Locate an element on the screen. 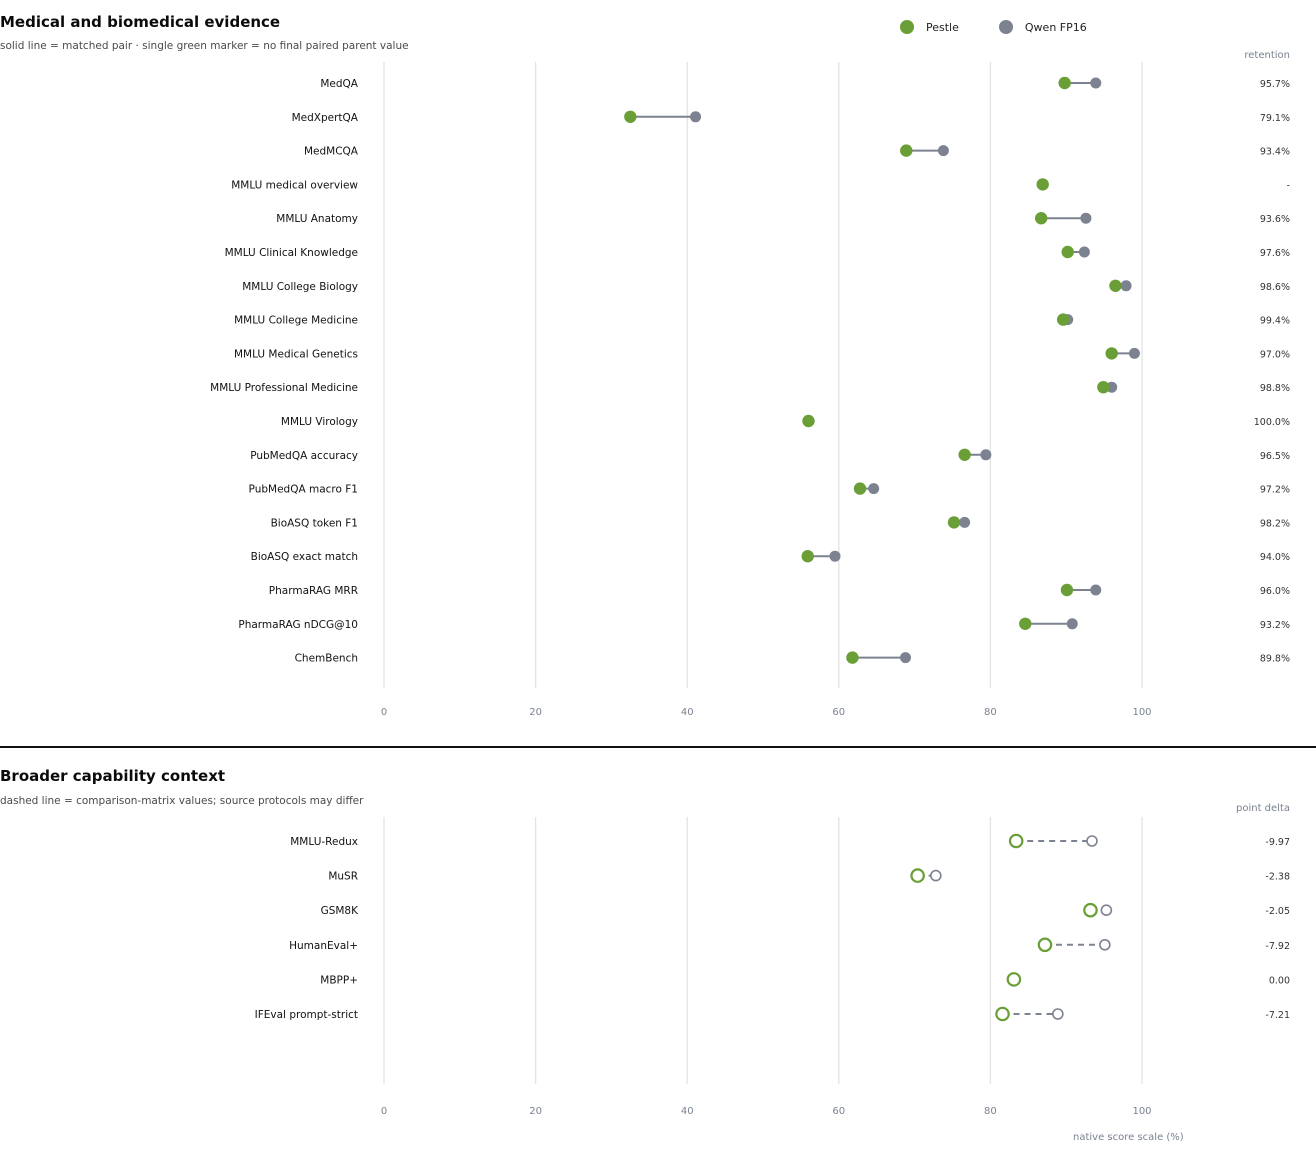 The width and height of the screenshot is (1316, 1160). legend-item-qwen: Qwen FP16 is located at coordinates (1042, 27).